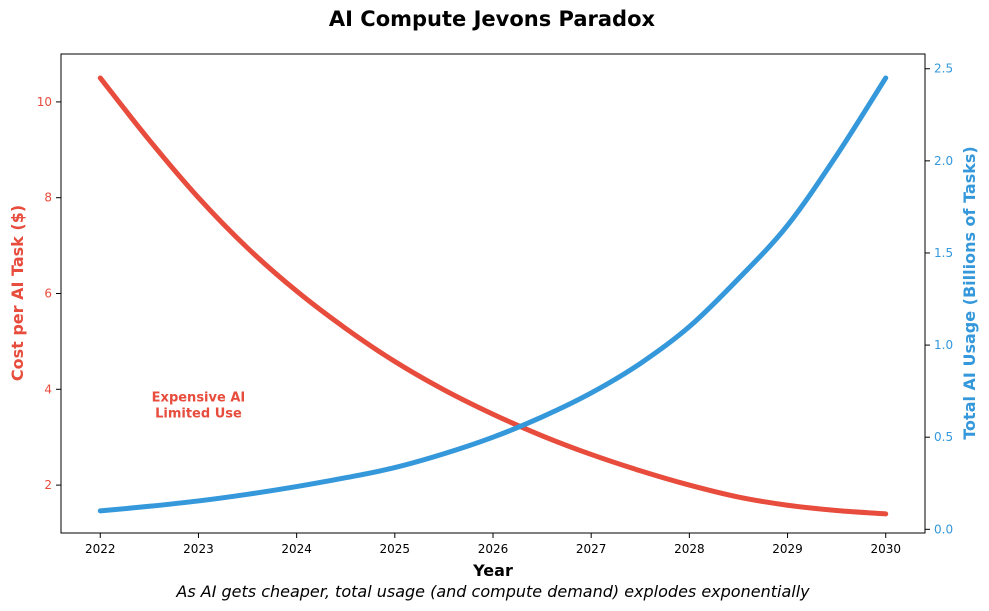 The width and height of the screenshot is (989, 611). What do you see at coordinates (198, 414) in the screenshot?
I see `annotation-line-2: Limited Use` at bounding box center [198, 414].